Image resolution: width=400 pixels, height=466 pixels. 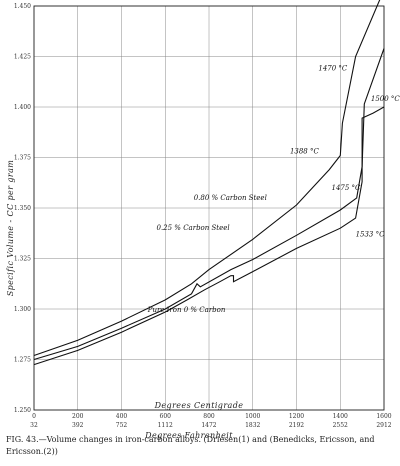 What do you see at coordinates (122, 416) in the screenshot?
I see `x-tick-label-centigrade: 400` at bounding box center [122, 416].